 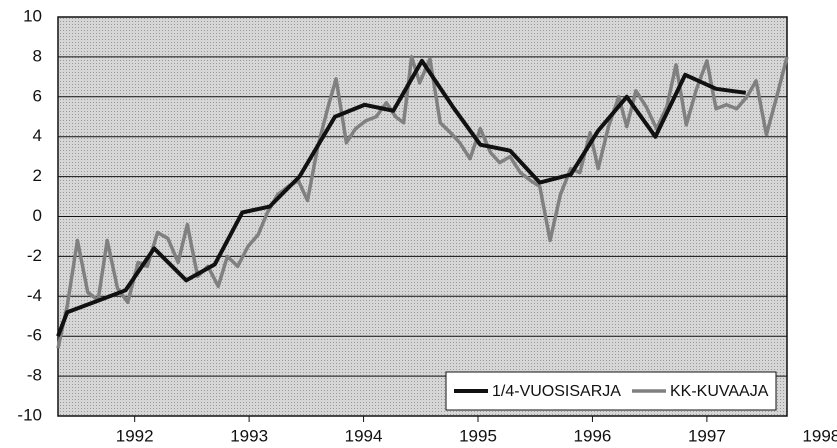 What do you see at coordinates (34, 335) in the screenshot?
I see `y-tick-label: -6` at bounding box center [34, 335].